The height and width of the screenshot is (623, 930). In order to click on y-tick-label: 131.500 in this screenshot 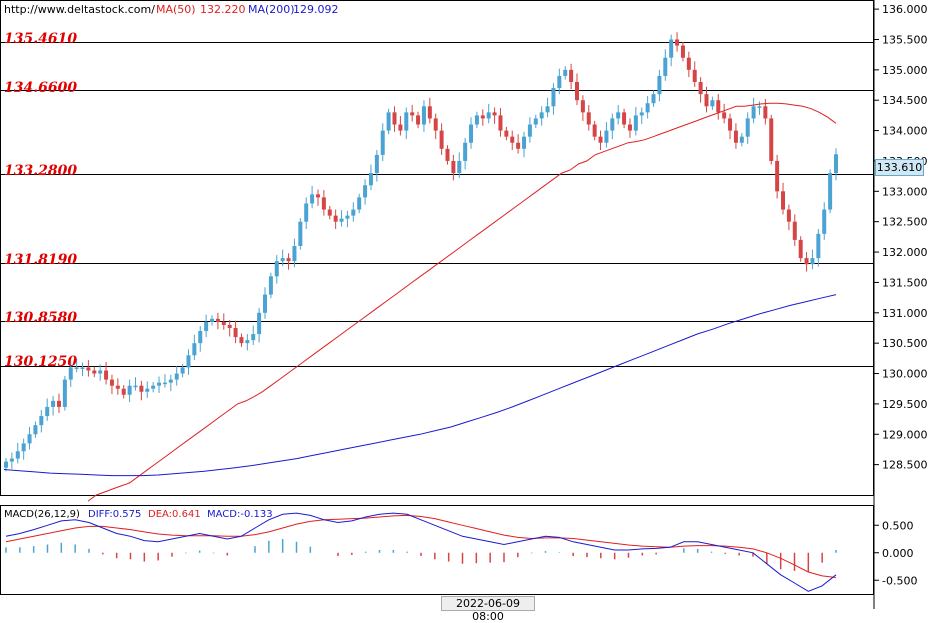, I will do `click(905, 282)`.